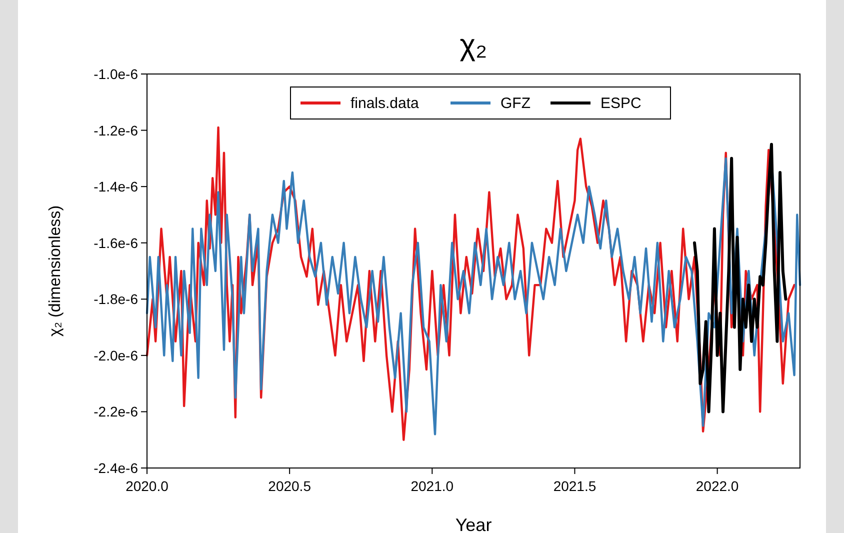  Describe the element at coordinates (740, 278) in the screenshot. I see `line-series` at that location.